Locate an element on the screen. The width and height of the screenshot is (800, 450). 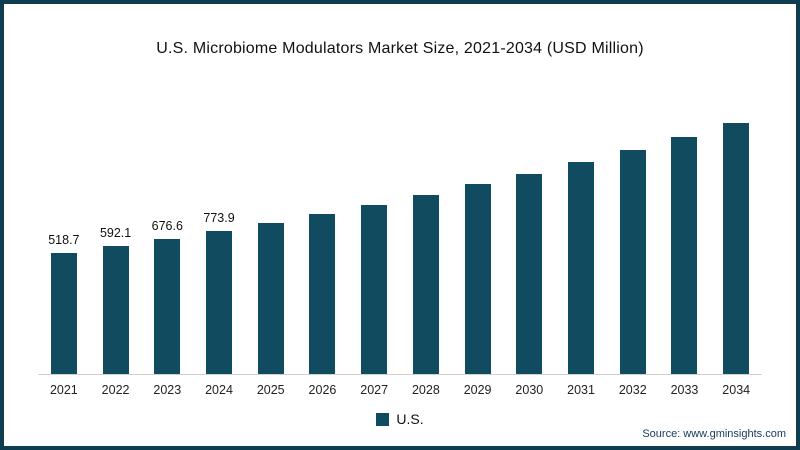
bar-column: 592.1 is located at coordinates (116, 300).